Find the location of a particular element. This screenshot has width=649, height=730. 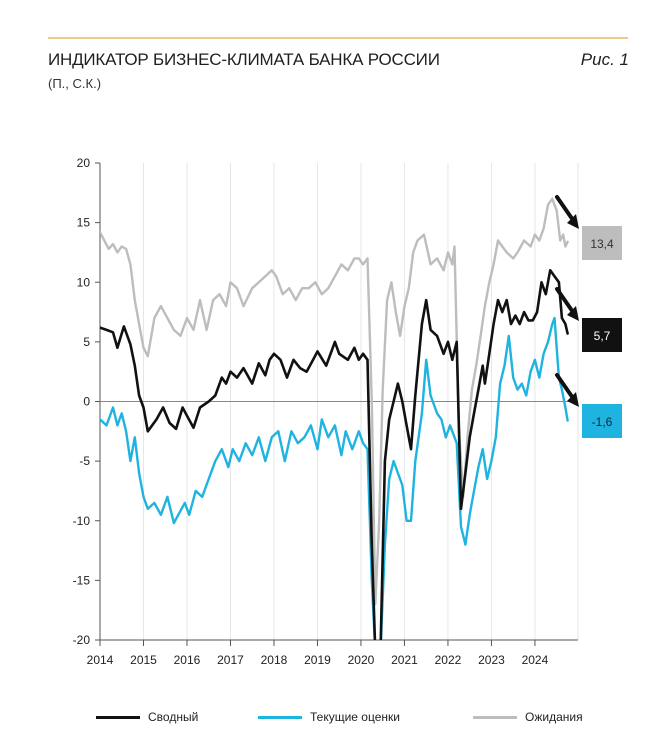

y-tick-labels: 20 15 10 5 0 -5 -10 -15 -20 is located at coordinates (82, 401).